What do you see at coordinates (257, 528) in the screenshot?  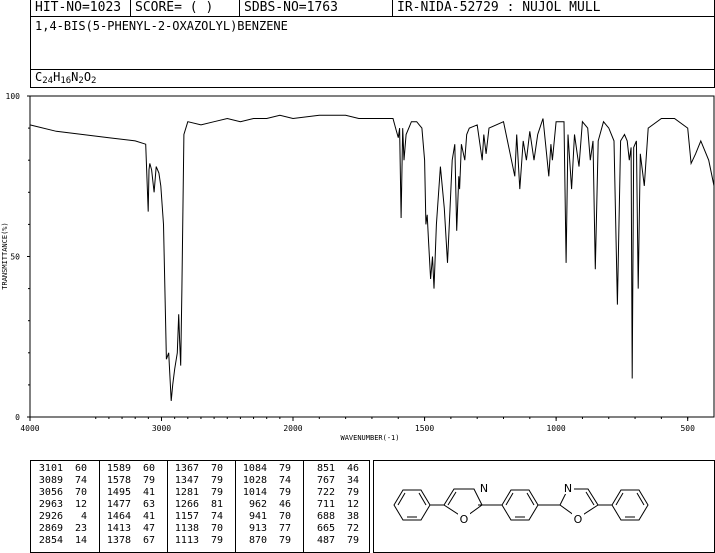 I see `peak-wavenumber: 913` at bounding box center [257, 528].